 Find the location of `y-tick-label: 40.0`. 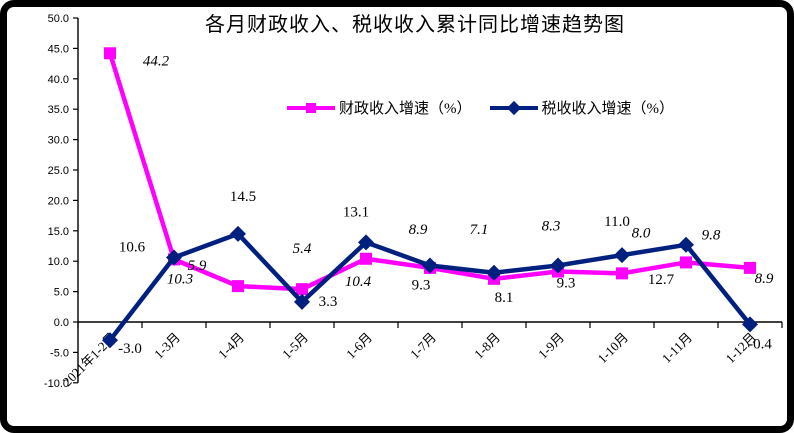

y-tick-label: 40.0 is located at coordinates (58, 80).